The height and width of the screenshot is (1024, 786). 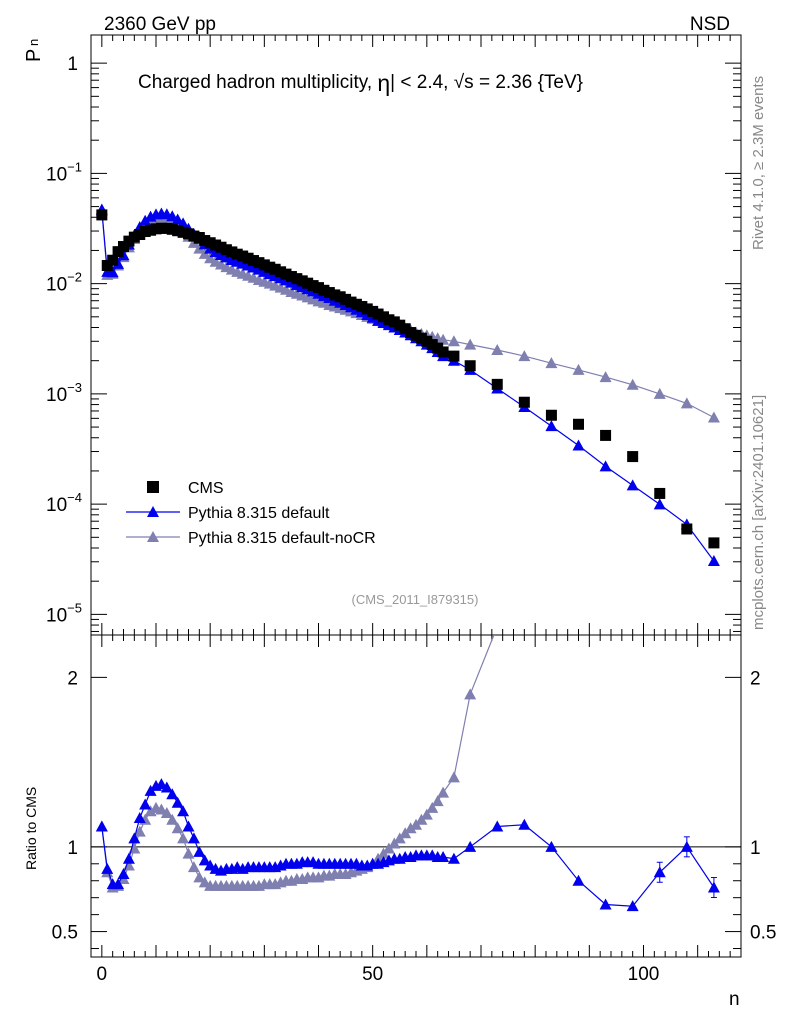 I want to click on upper-ytick-exponent: −2, so click(x=74, y=277).